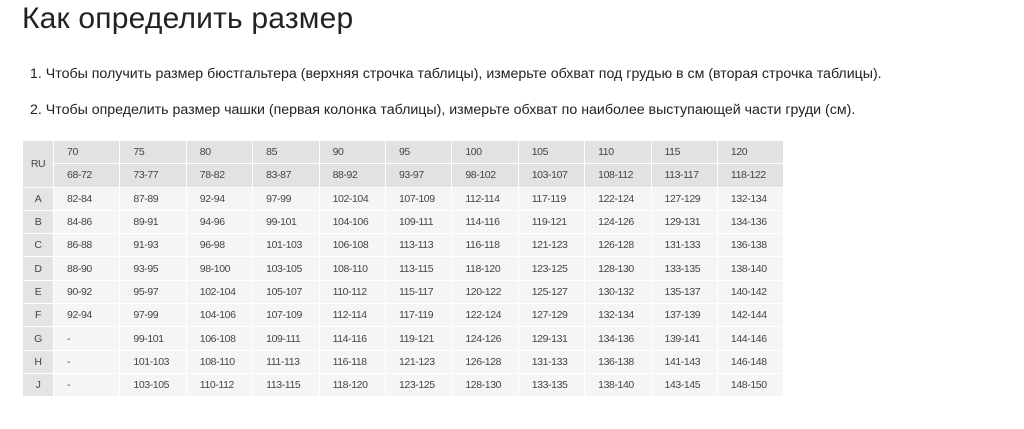  I want to click on bust-cell: 106-108, so click(352, 245).